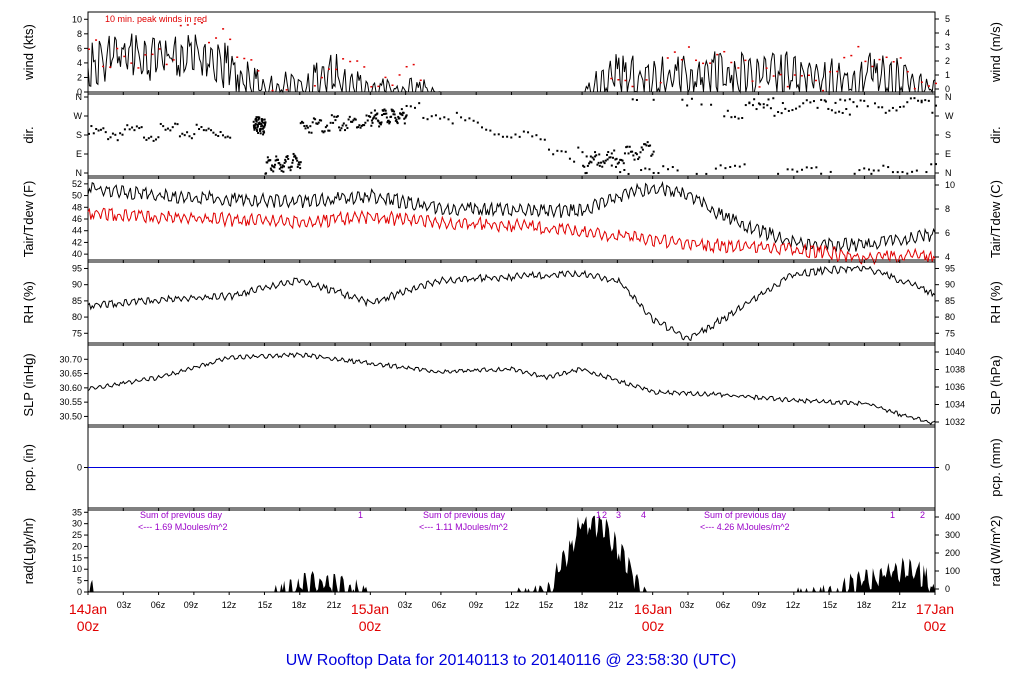 This screenshot has width=1024, height=700. What do you see at coordinates (77, 207) in the screenshot?
I see `y-tick-label: 48` at bounding box center [77, 207].